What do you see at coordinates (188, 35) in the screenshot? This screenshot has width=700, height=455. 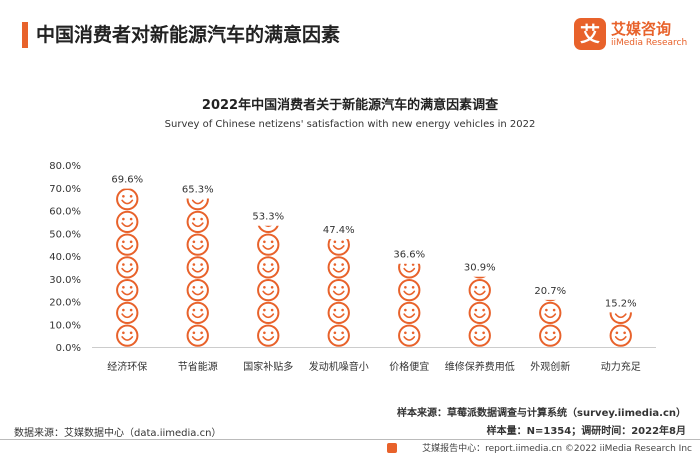 I see `page-title: 中国消费者对新能源汽车的满意因素` at bounding box center [188, 35].